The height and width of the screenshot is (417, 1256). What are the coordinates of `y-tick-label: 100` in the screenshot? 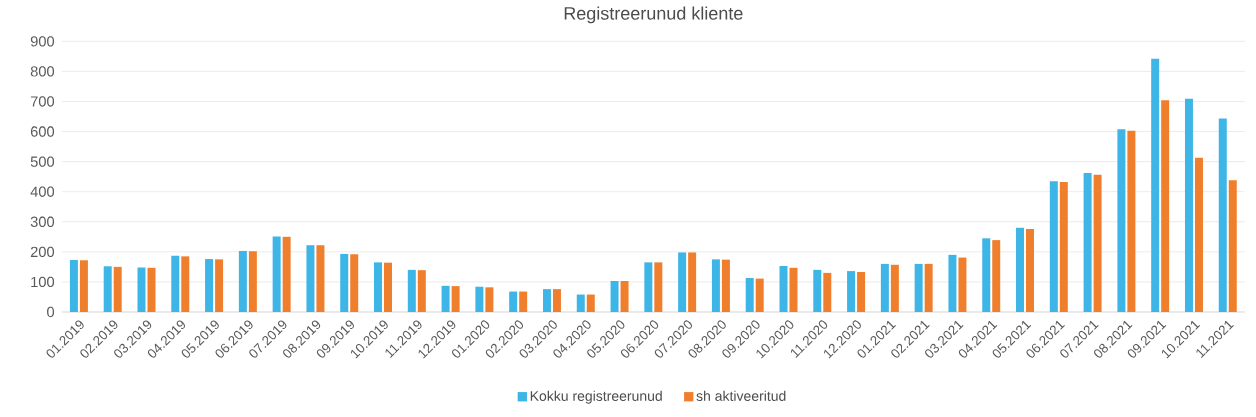 It's located at (43, 282).